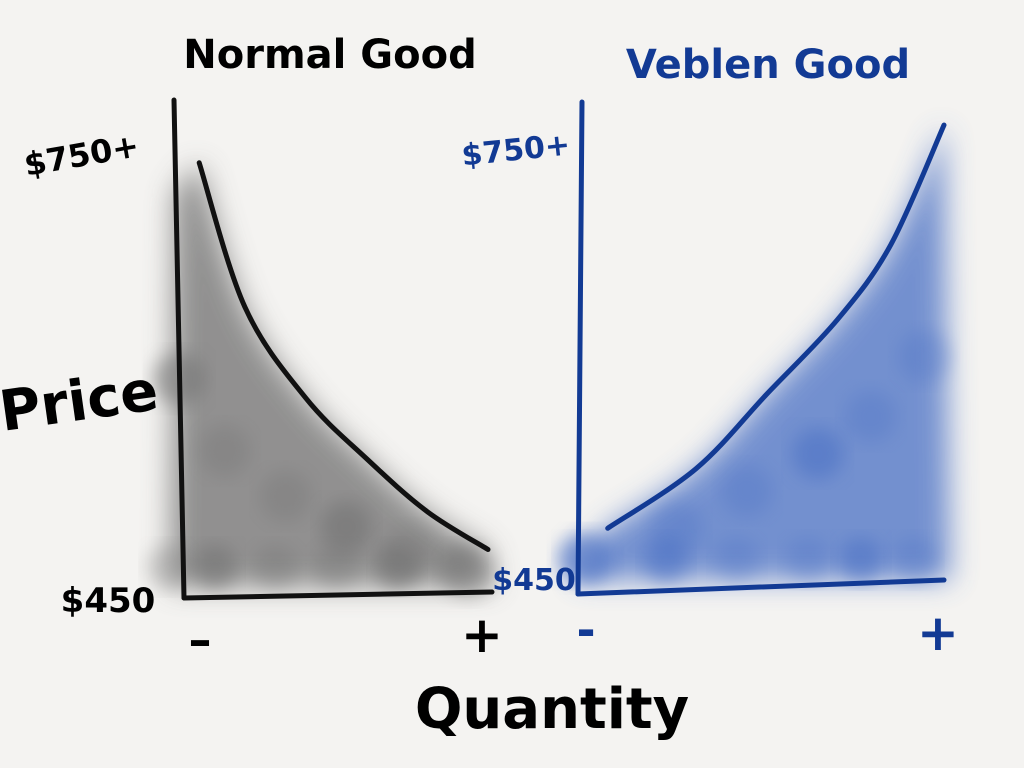 Image resolution: width=1024 pixels, height=768 pixels. I want to click on veblen-good-y-axis, so click(580, 348).